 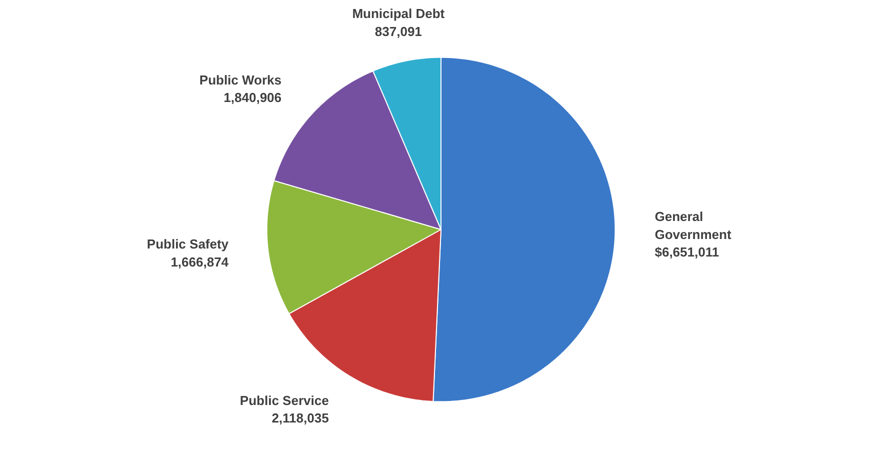 I want to click on slice-label: Public Works, so click(x=240, y=80).